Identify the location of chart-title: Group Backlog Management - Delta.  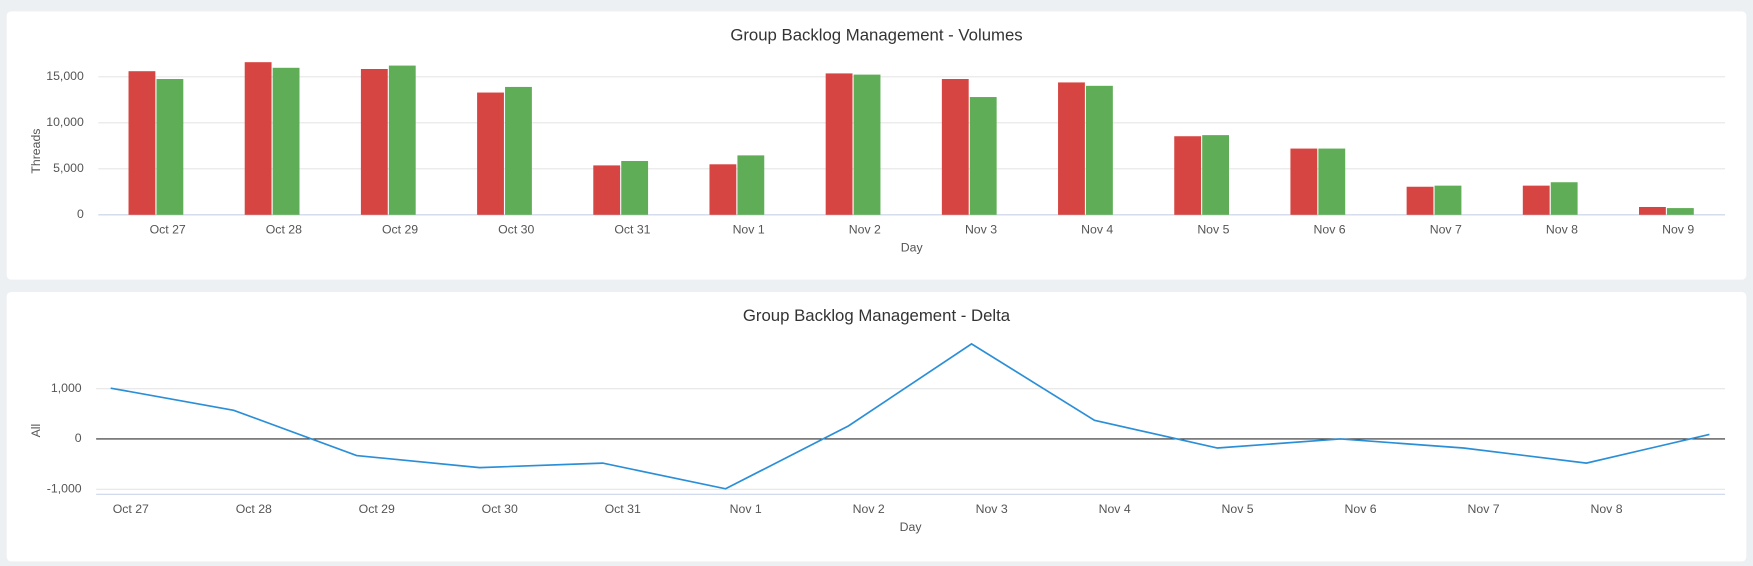
(877, 315).